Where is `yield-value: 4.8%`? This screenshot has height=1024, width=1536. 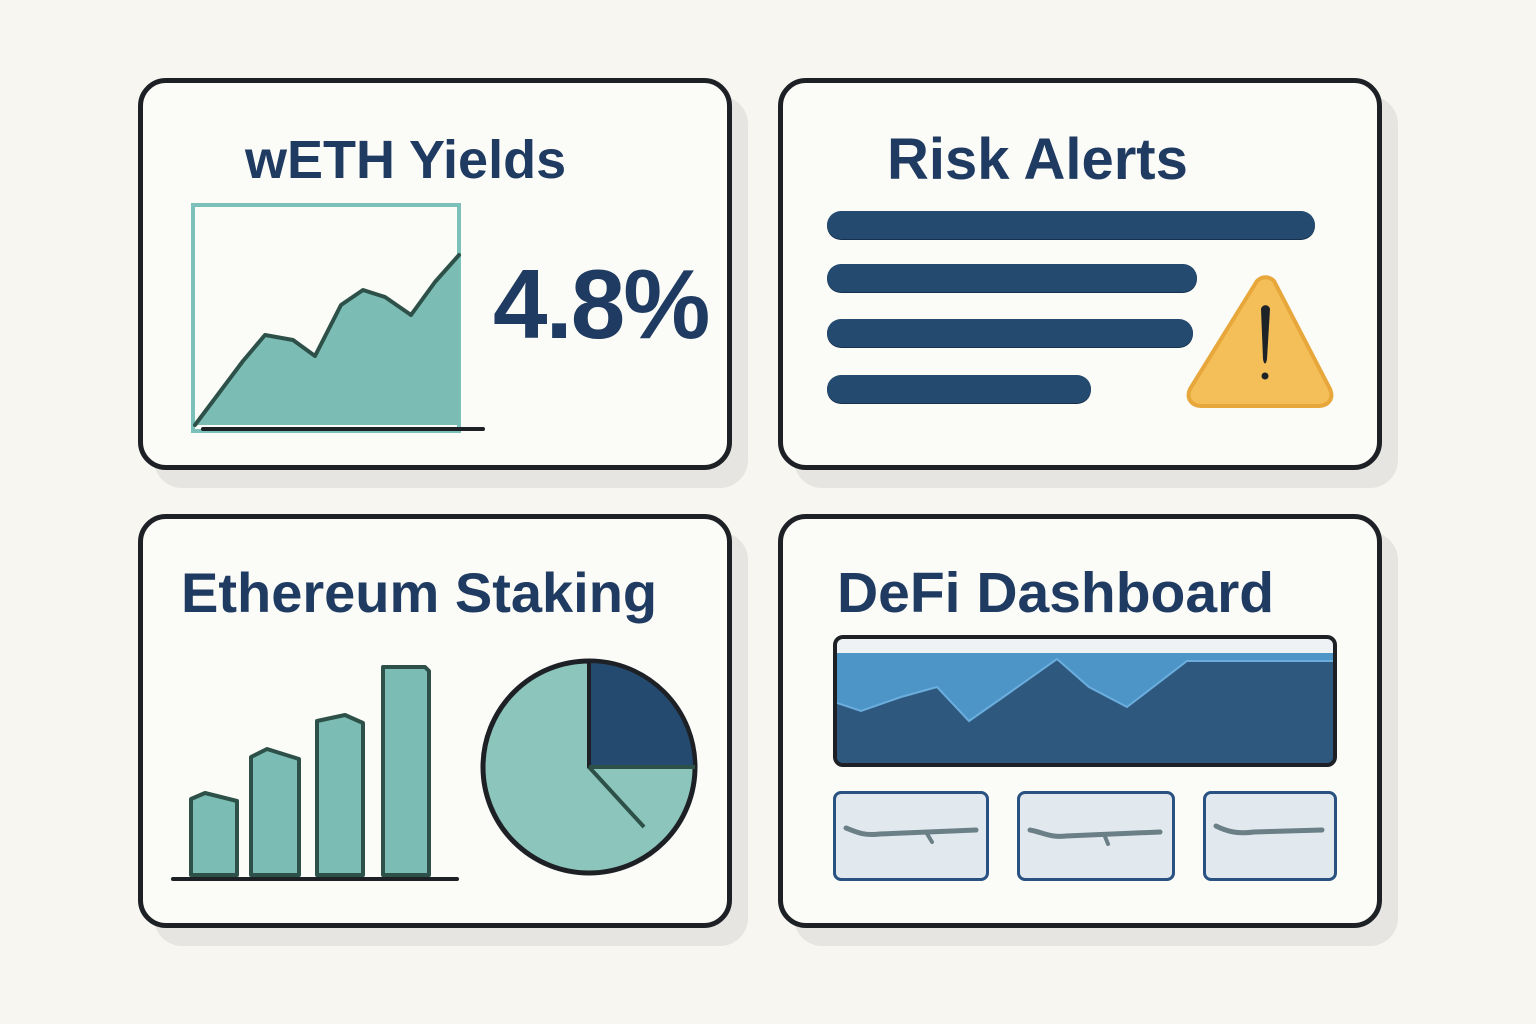
yield-value: 4.8% is located at coordinates (601, 304).